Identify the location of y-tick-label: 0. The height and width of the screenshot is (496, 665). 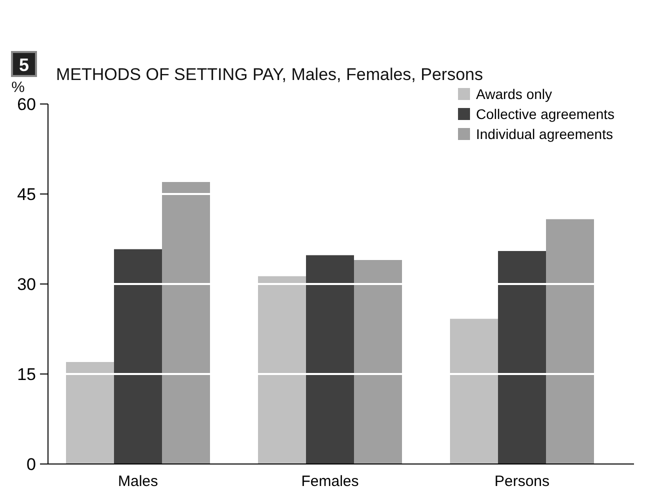
(31, 464).